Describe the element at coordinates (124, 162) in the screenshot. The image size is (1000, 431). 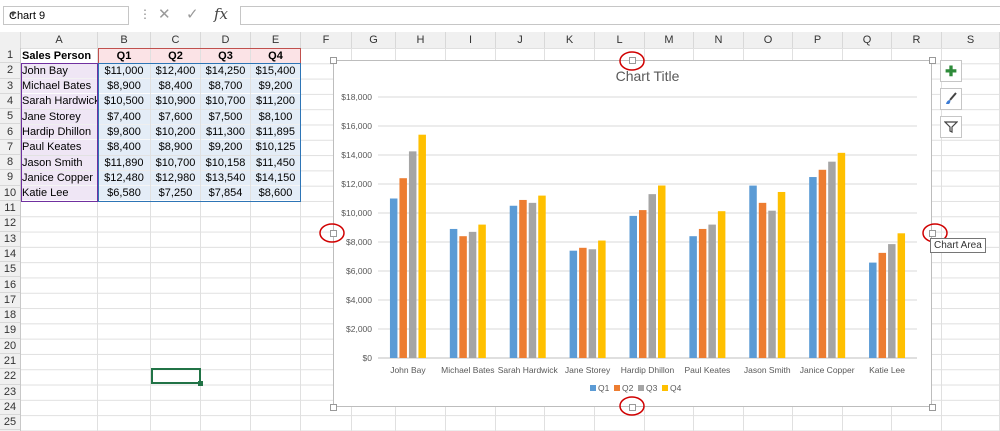
I see `value-cell: $11,890` at that location.